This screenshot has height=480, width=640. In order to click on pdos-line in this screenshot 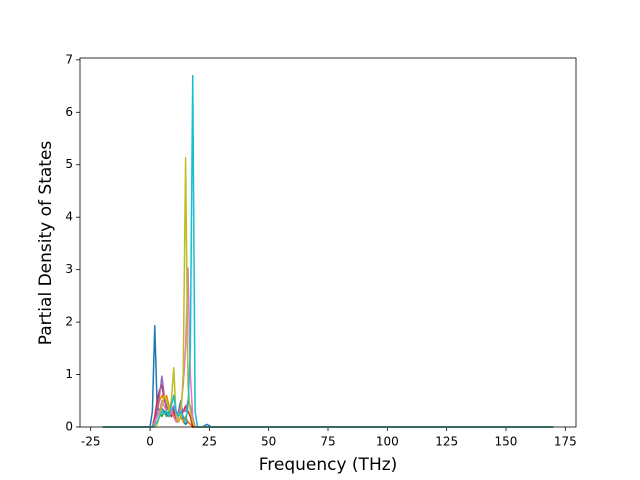, I will do `click(328, 401)`.